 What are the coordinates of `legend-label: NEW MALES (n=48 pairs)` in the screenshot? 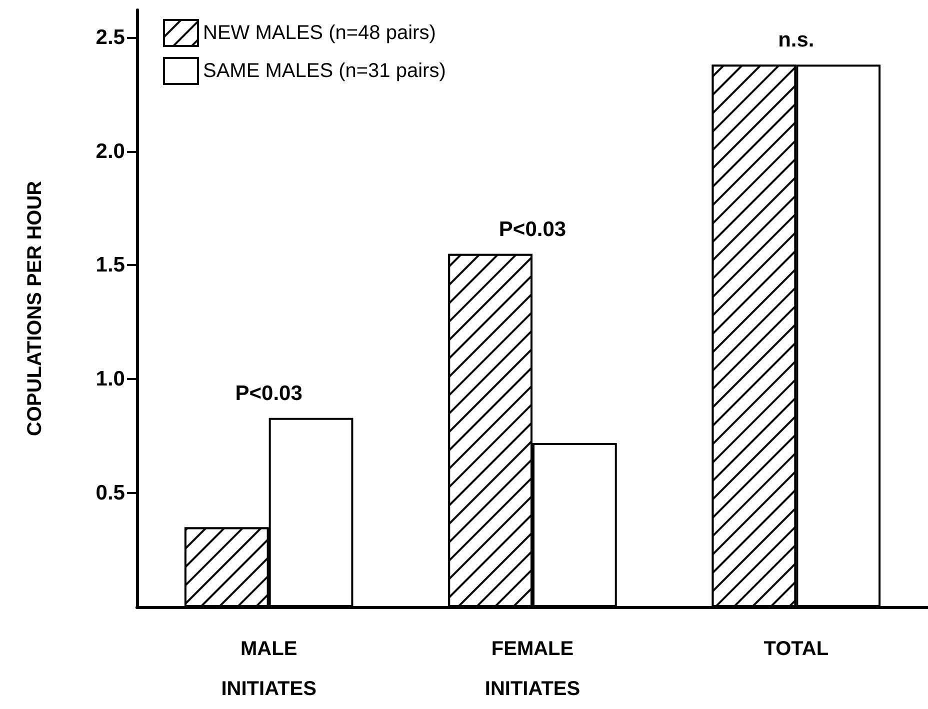 It's located at (319, 33).